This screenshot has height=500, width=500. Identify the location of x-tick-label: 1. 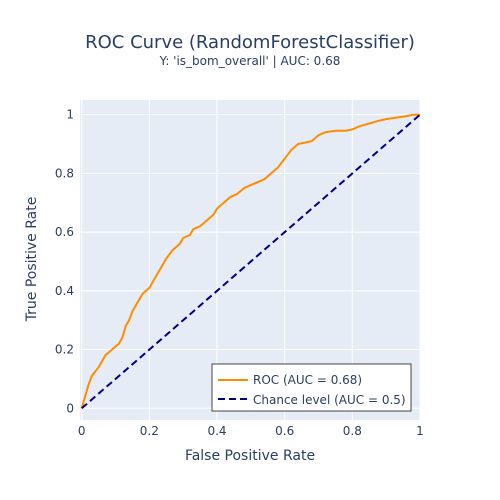
(420, 431).